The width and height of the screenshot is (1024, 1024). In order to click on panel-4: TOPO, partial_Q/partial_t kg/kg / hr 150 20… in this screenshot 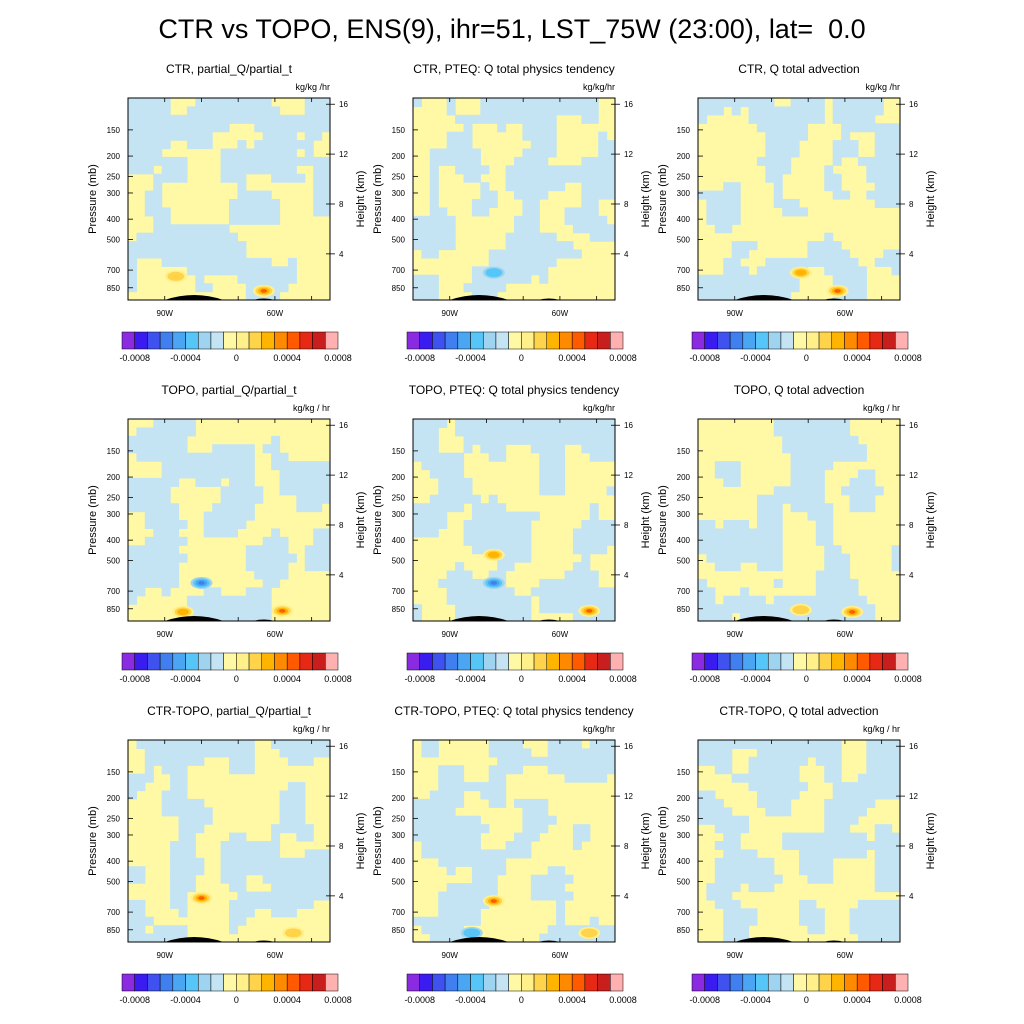, I will do `click(227, 533)`.